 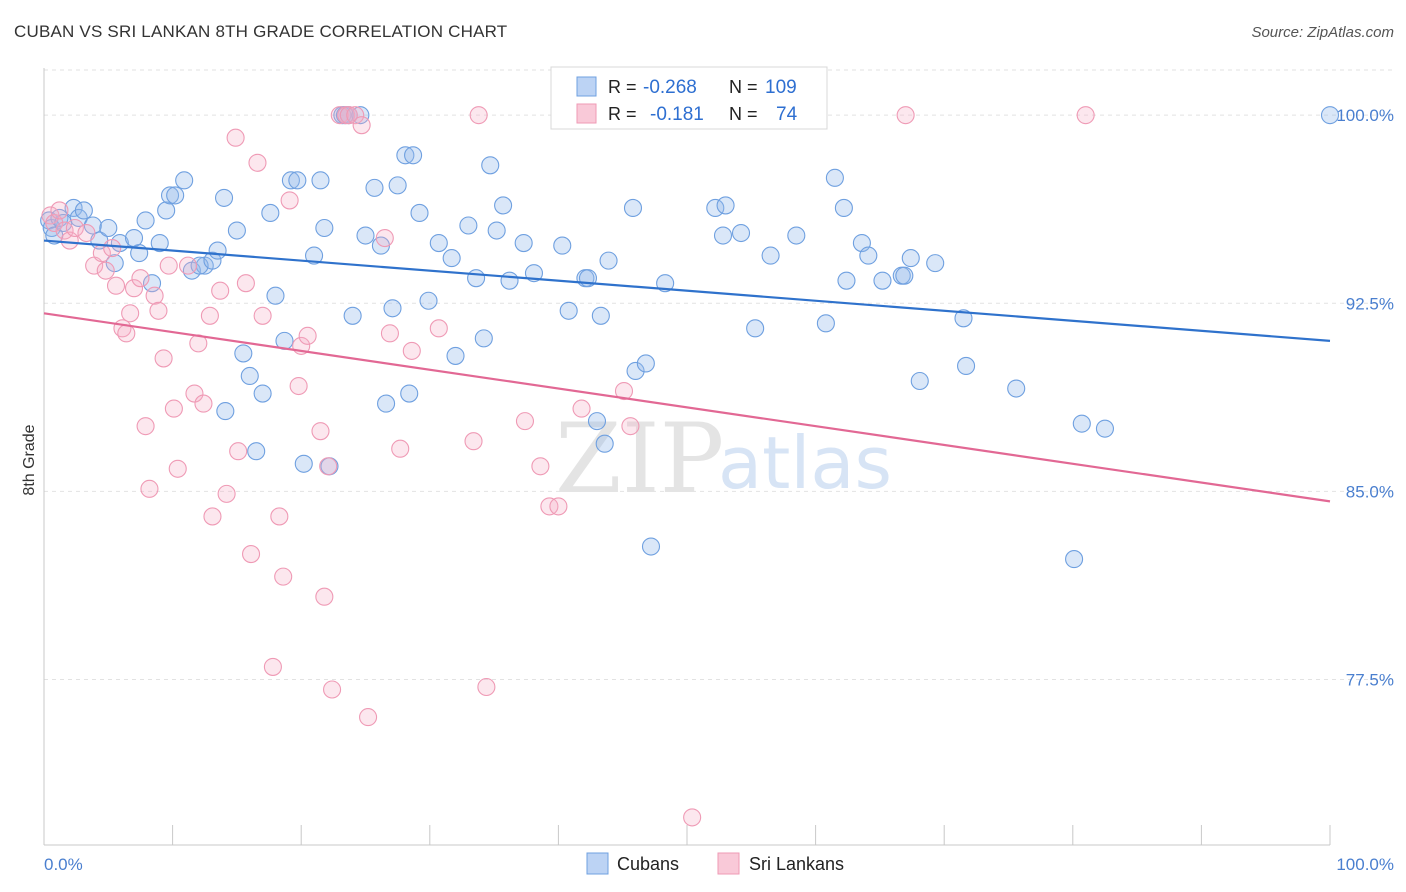 What do you see at coordinates (1370, 303) in the screenshot?
I see `y-tick-label-1: 92.5%` at bounding box center [1370, 303].